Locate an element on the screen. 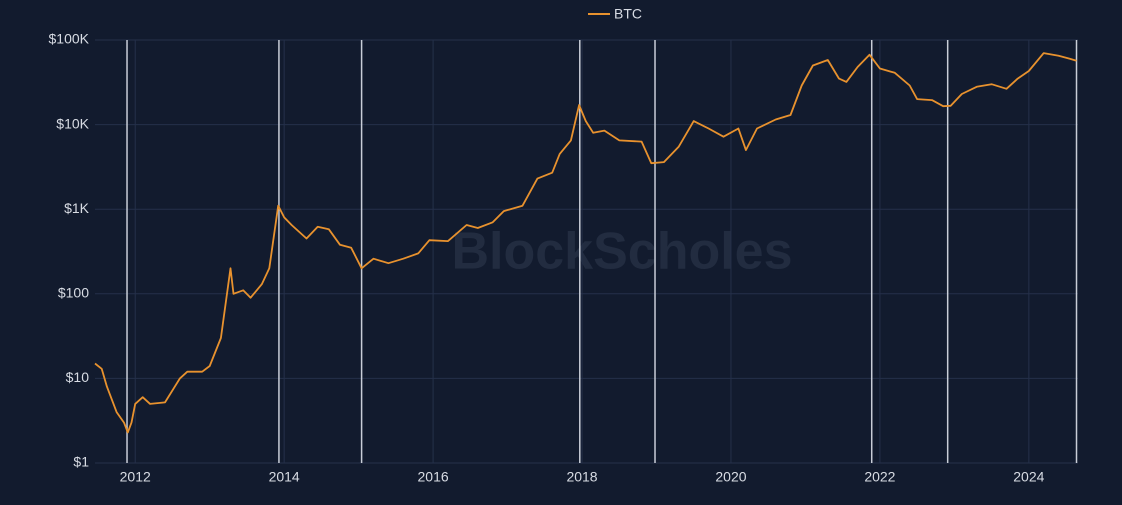 This screenshot has height=505, width=1122. y-tick-label: $10 is located at coordinates (78, 377).